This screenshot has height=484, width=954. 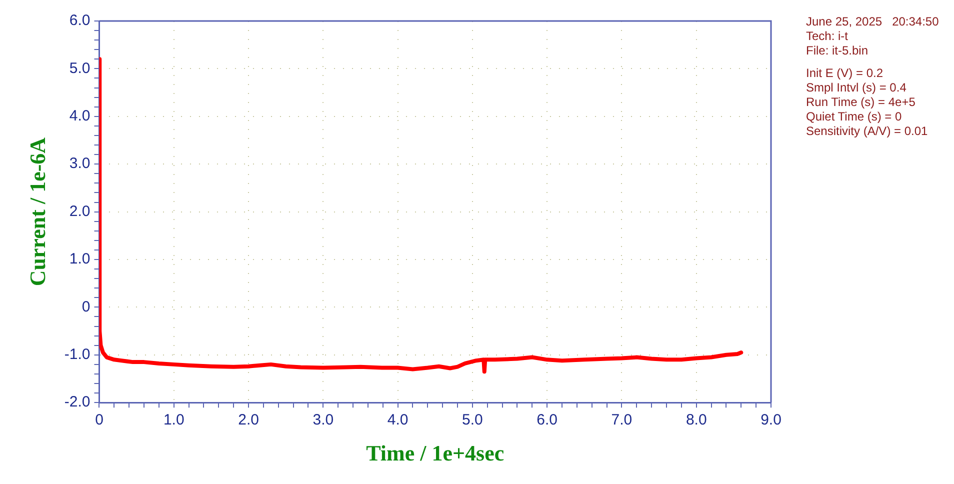 What do you see at coordinates (99, 420) in the screenshot?
I see `x-tick-label: 0` at bounding box center [99, 420].